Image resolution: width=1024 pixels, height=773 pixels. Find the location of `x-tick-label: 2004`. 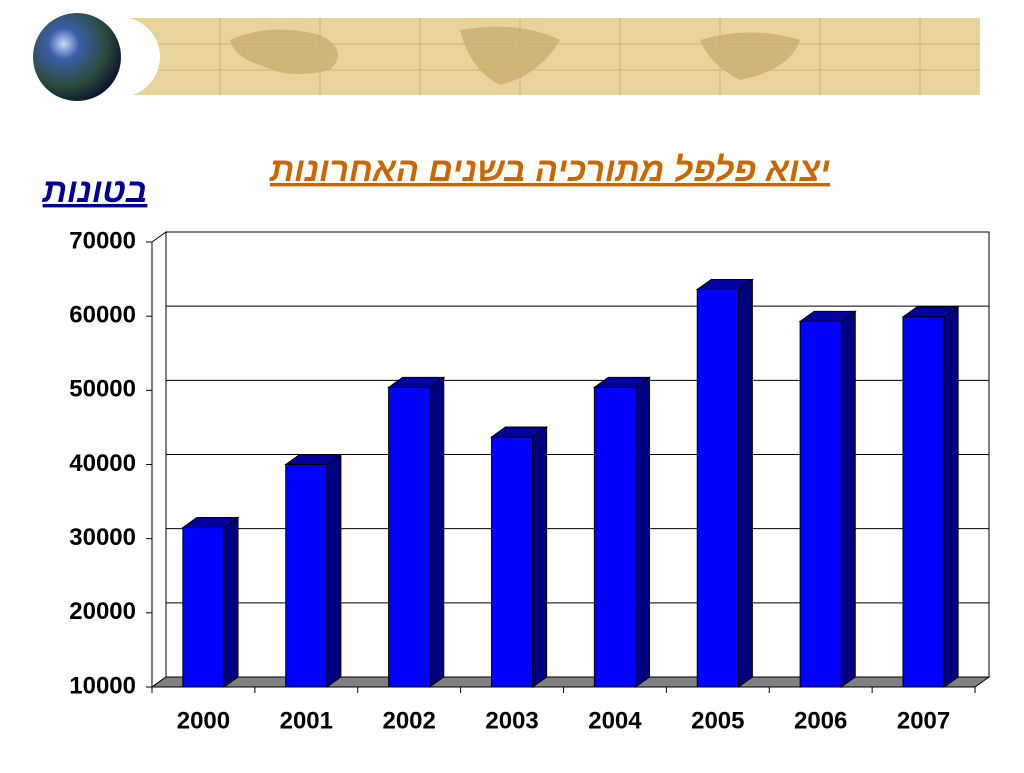

x-tick-label: 2004 is located at coordinates (615, 720).